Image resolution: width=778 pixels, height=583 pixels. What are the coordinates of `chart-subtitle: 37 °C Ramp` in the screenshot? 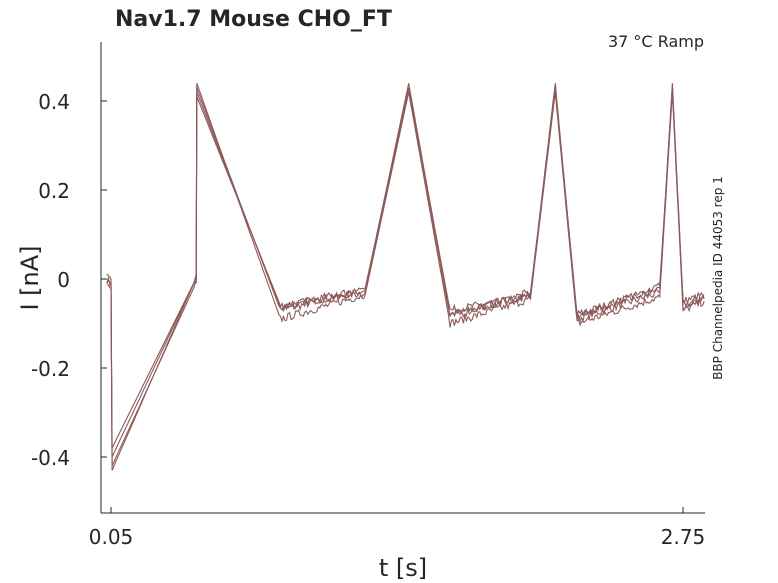 It's located at (656, 41).